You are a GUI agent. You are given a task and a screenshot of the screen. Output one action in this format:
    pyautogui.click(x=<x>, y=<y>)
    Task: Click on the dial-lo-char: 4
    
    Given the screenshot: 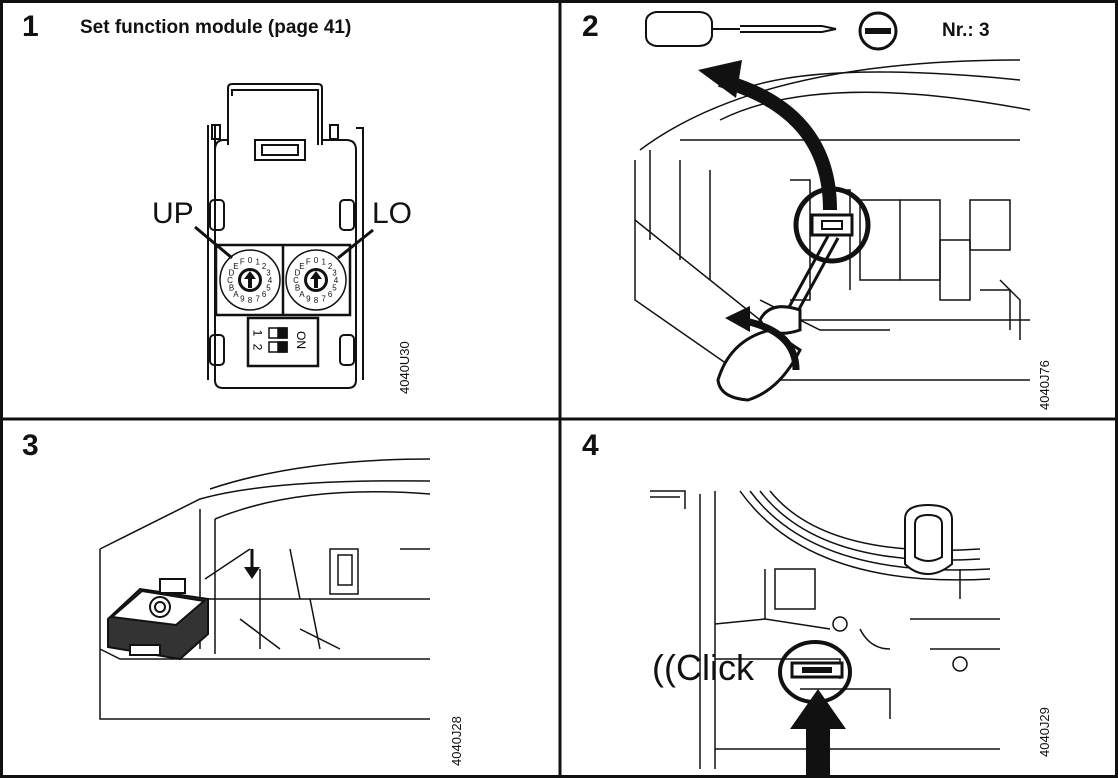 What is the action you would take?
    pyautogui.click(x=336, y=280)
    